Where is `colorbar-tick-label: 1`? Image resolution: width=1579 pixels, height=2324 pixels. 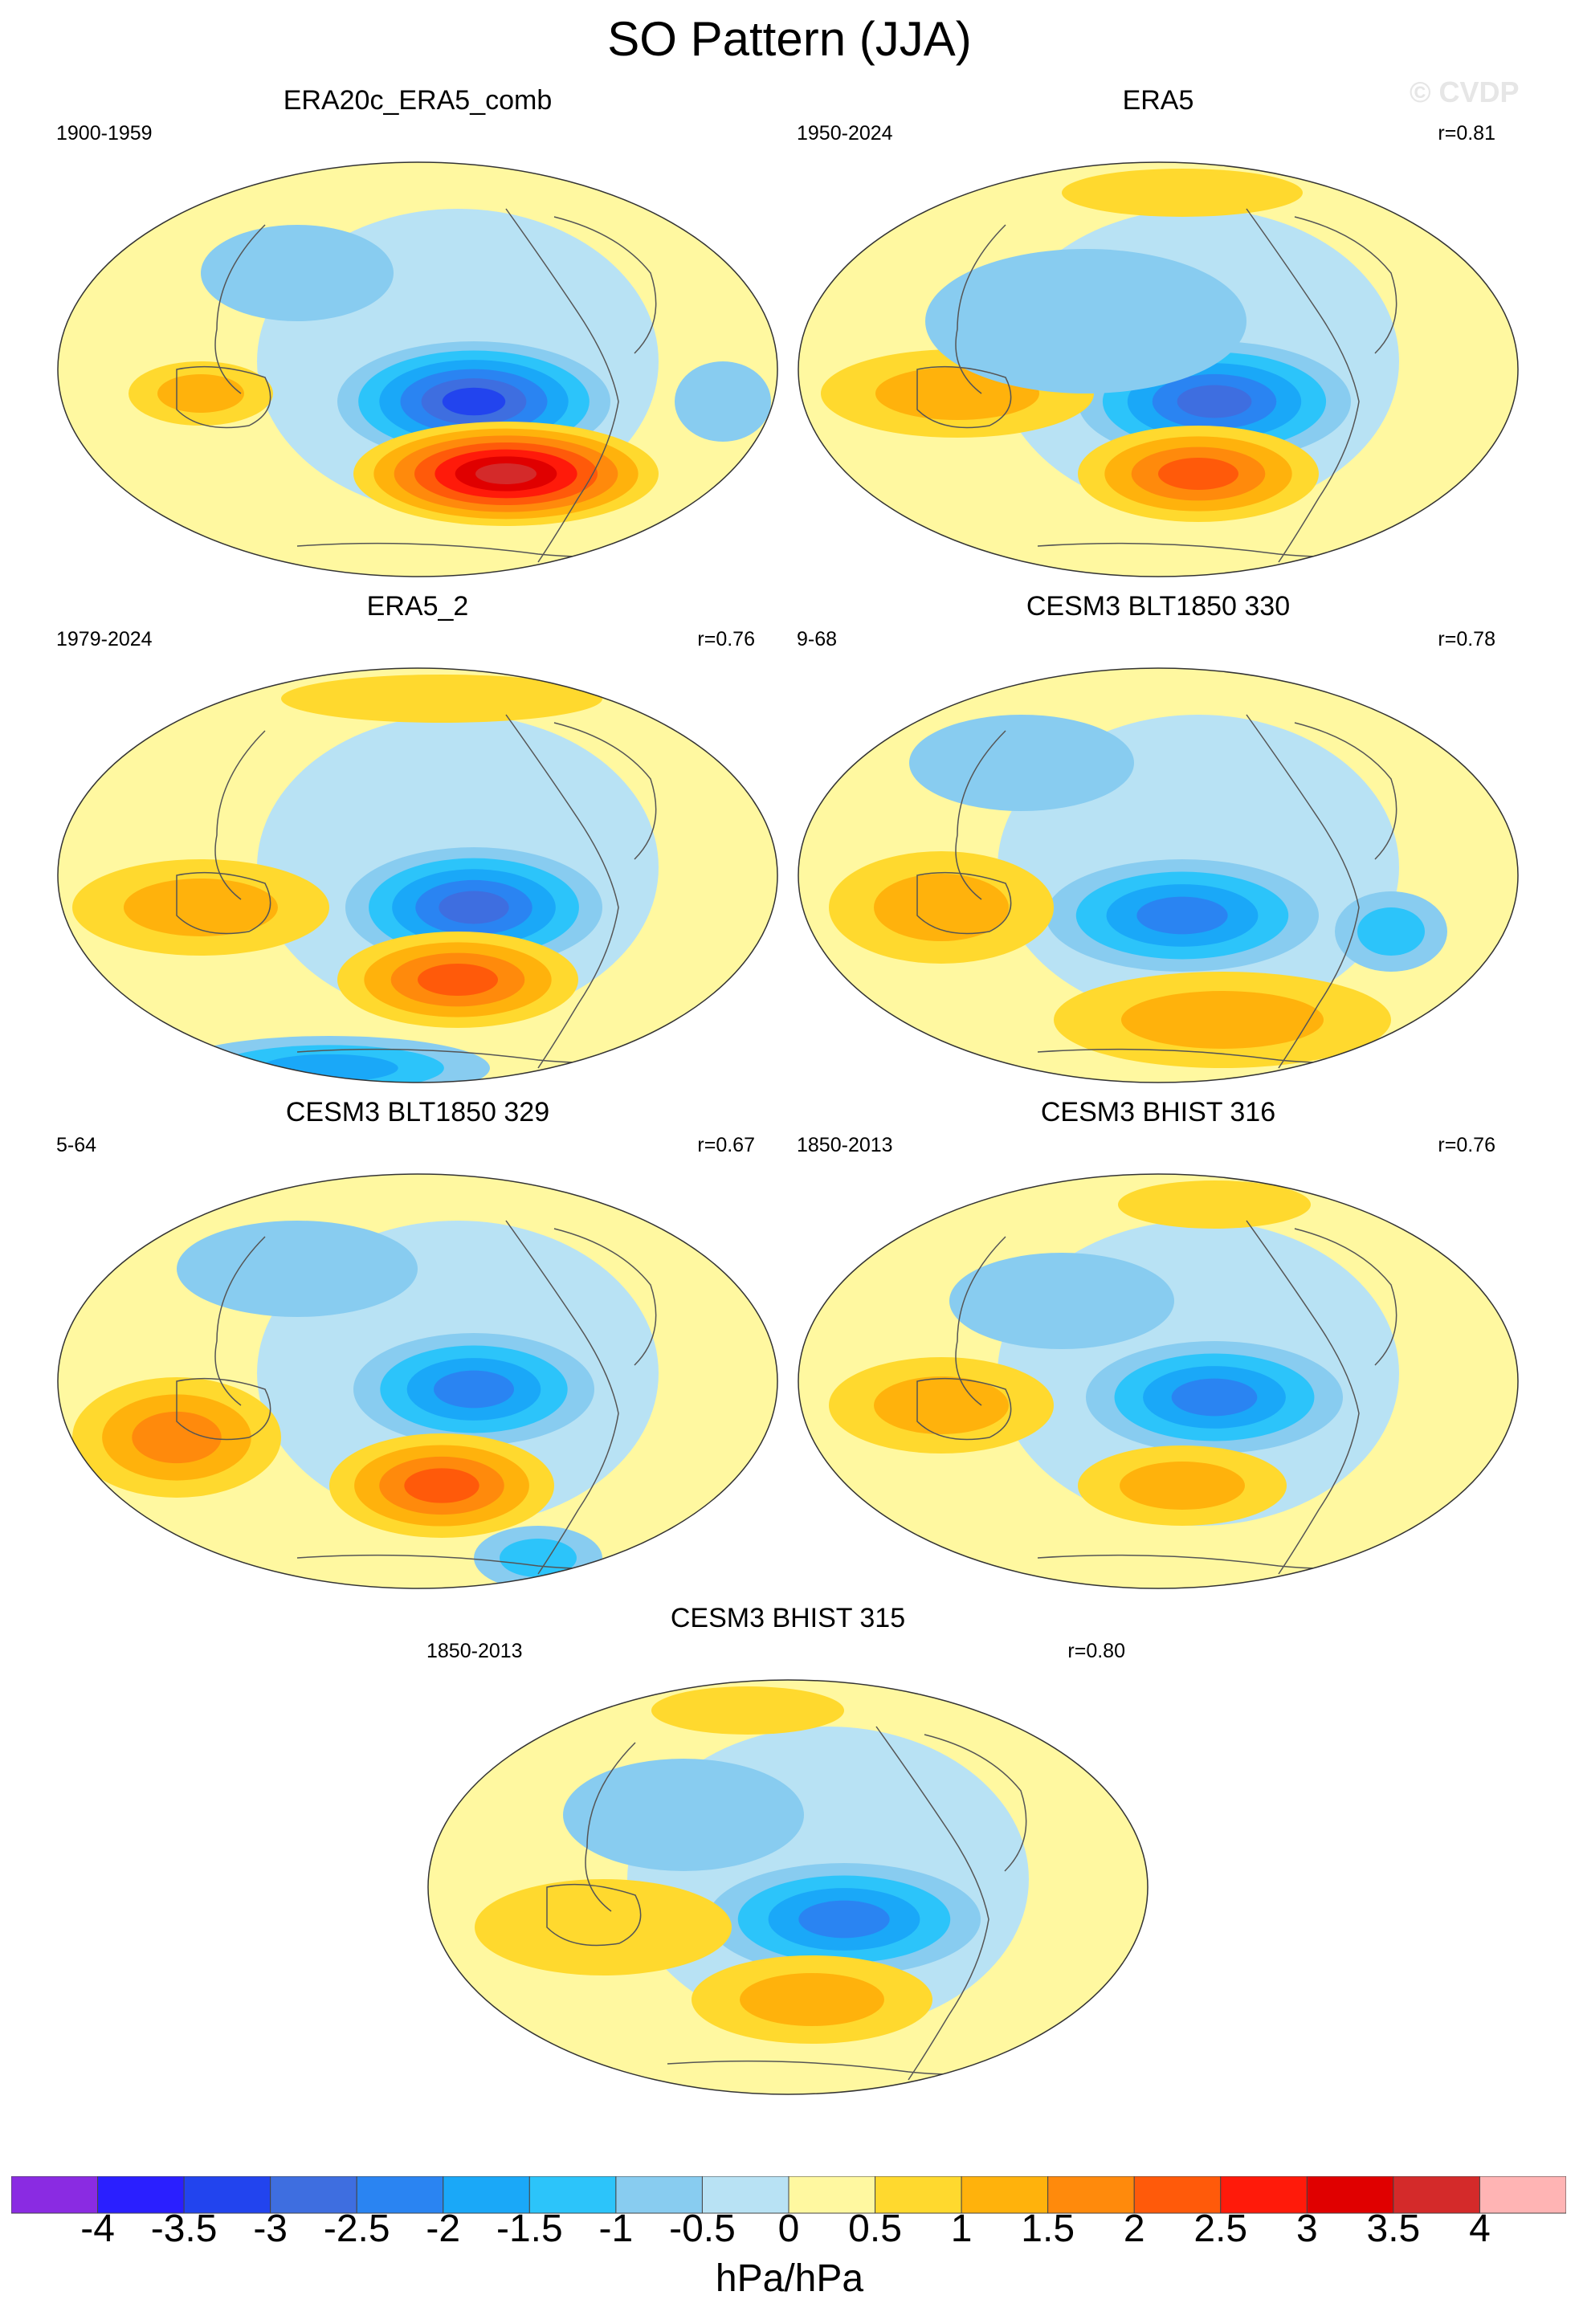
colorbar-tick-label: 1 is located at coordinates (961, 2229).